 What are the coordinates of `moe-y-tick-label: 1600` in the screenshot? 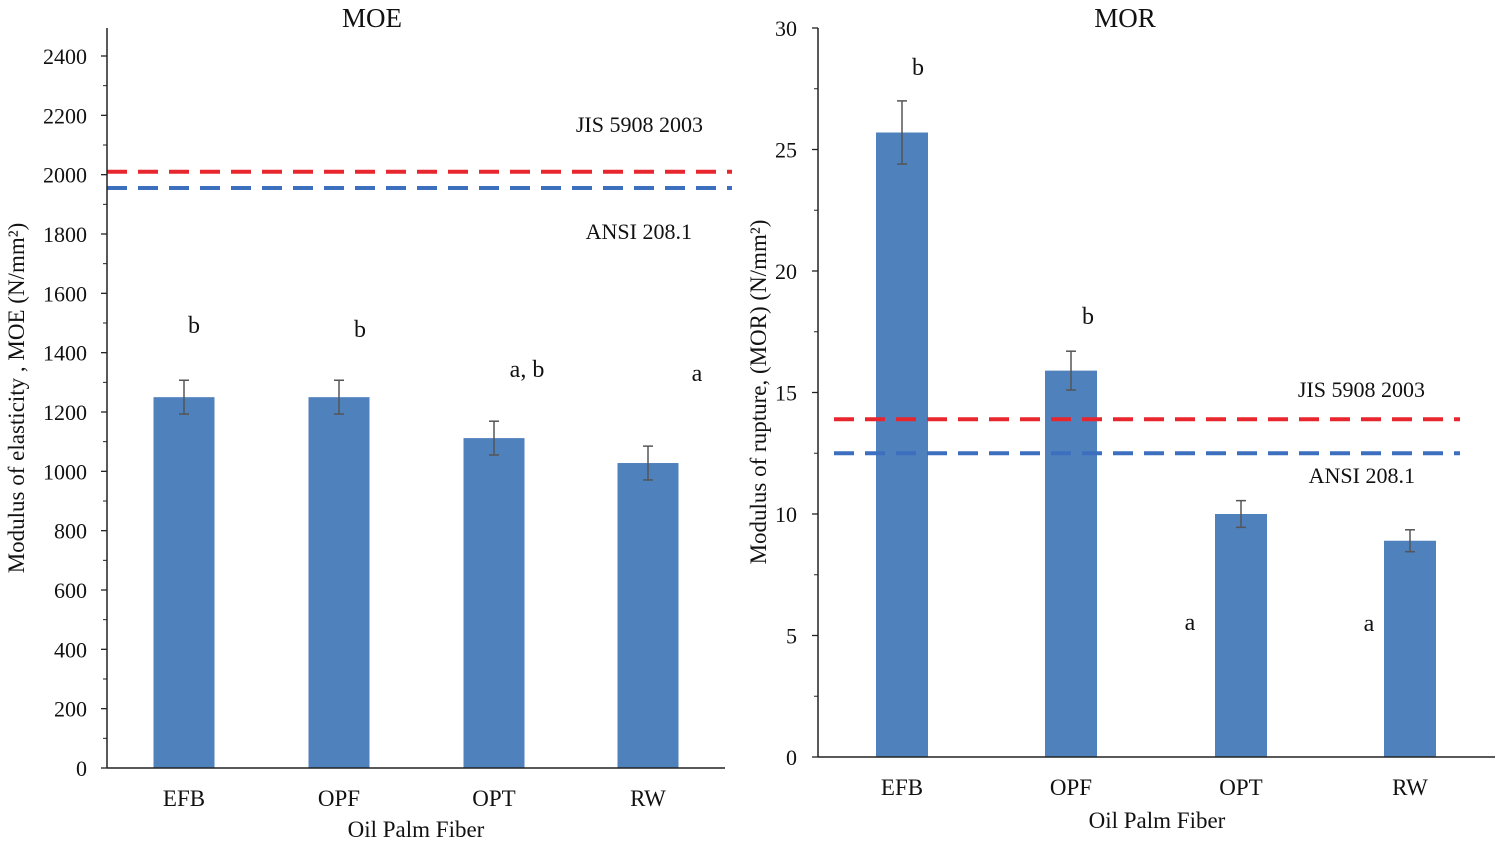 It's located at (65, 293).